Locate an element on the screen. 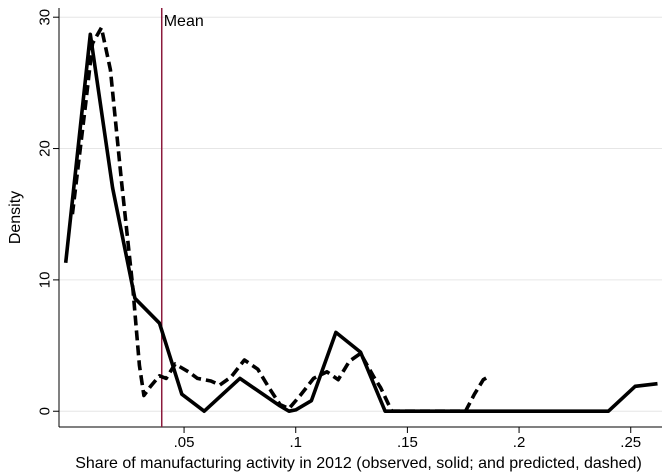  y-axis-title: Density is located at coordinates (15, 217).